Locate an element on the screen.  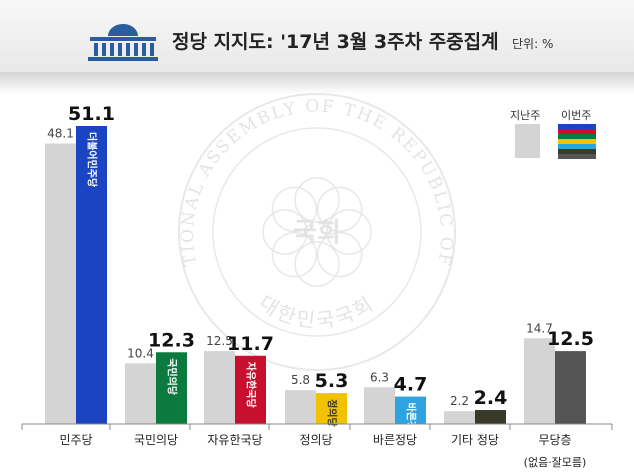
category-label-3: 정의당 is located at coordinates (315, 440).